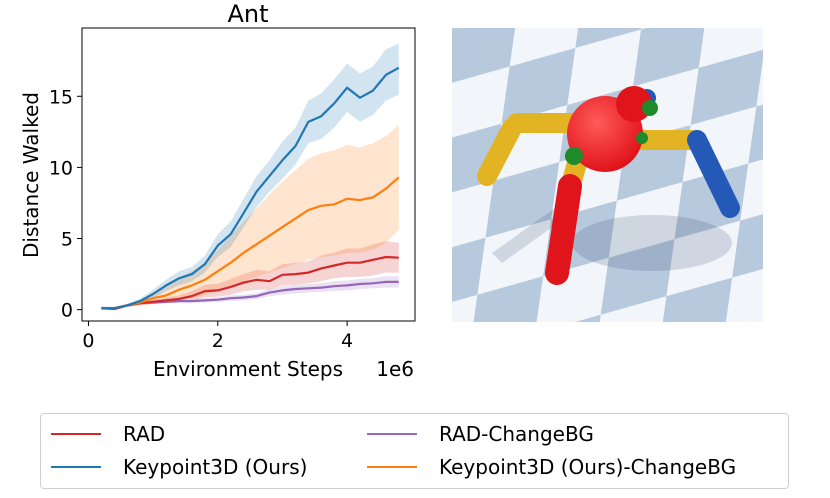  Describe the element at coordinates (247, 14) in the screenshot. I see `chart-title: Ant` at that location.